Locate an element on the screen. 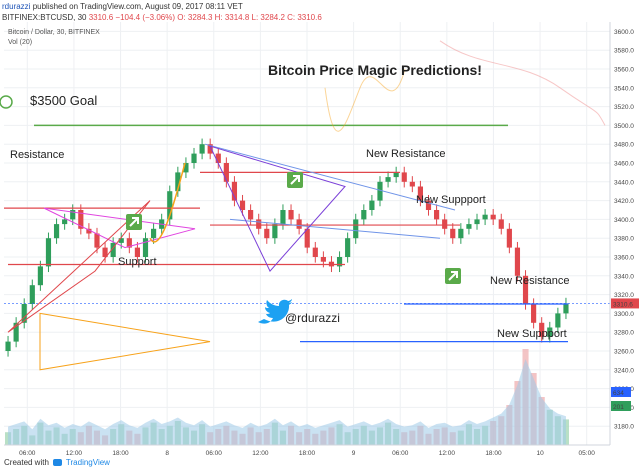  price-tick-label: 3600.0 is located at coordinates (624, 32).